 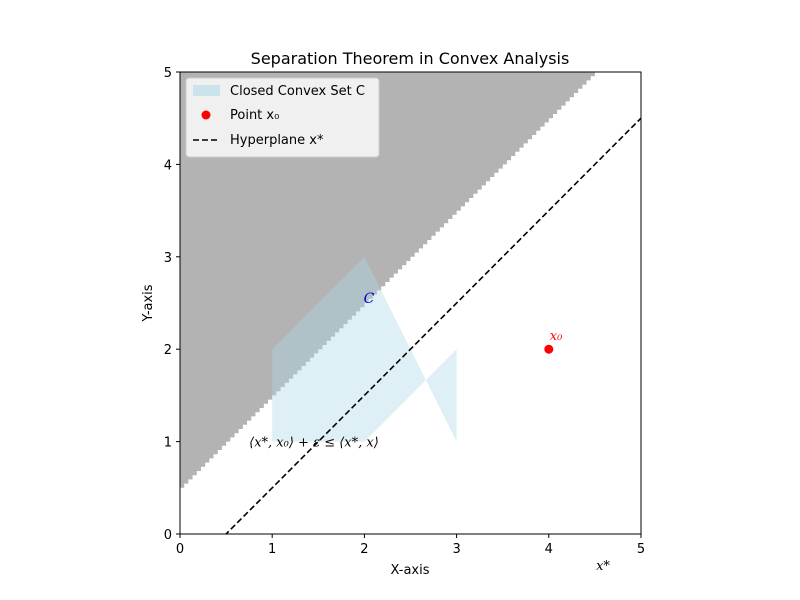 I want to click on convex-set-area, so click(x=364, y=349).